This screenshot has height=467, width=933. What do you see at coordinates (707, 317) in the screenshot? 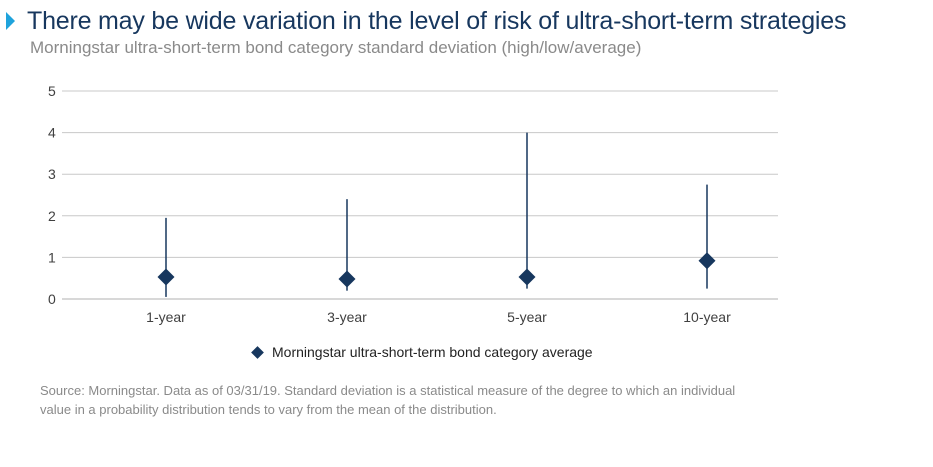
I see `x-tick-label: 10-year` at bounding box center [707, 317].